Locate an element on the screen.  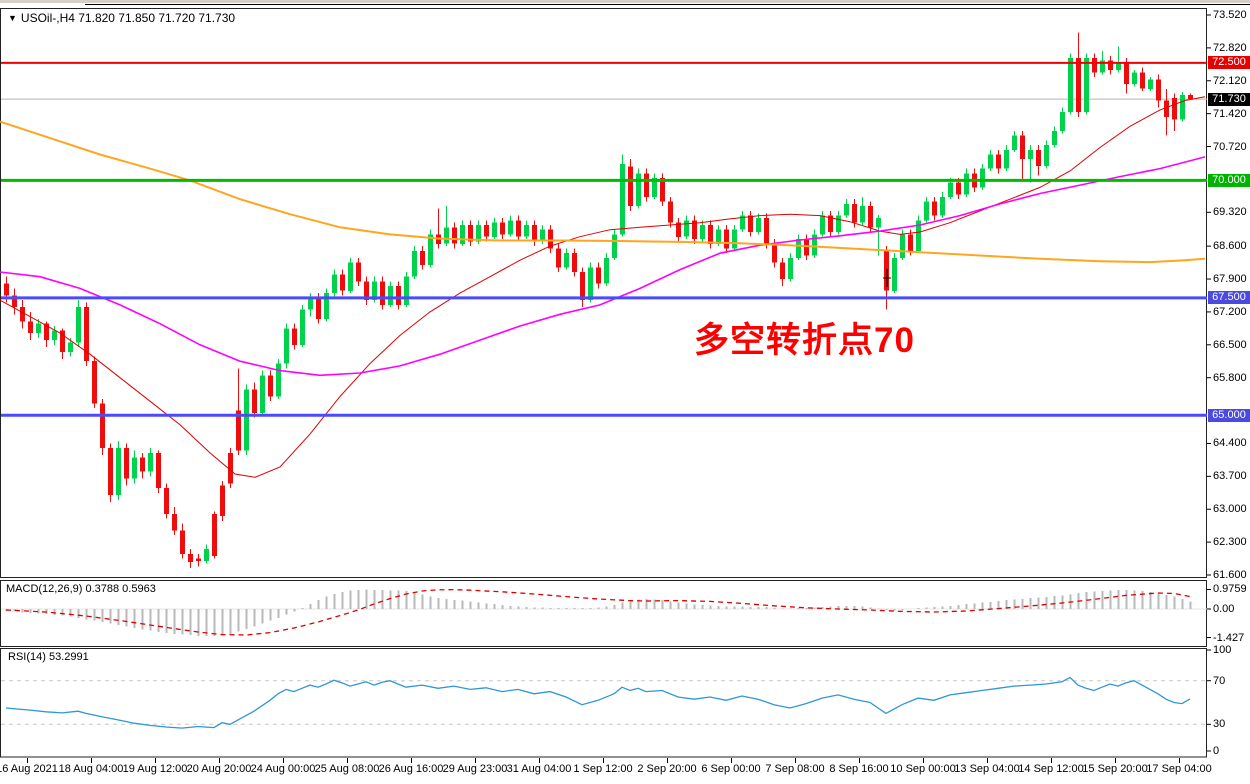
price-tick-label: 61.600 is located at coordinates (1230, 575).